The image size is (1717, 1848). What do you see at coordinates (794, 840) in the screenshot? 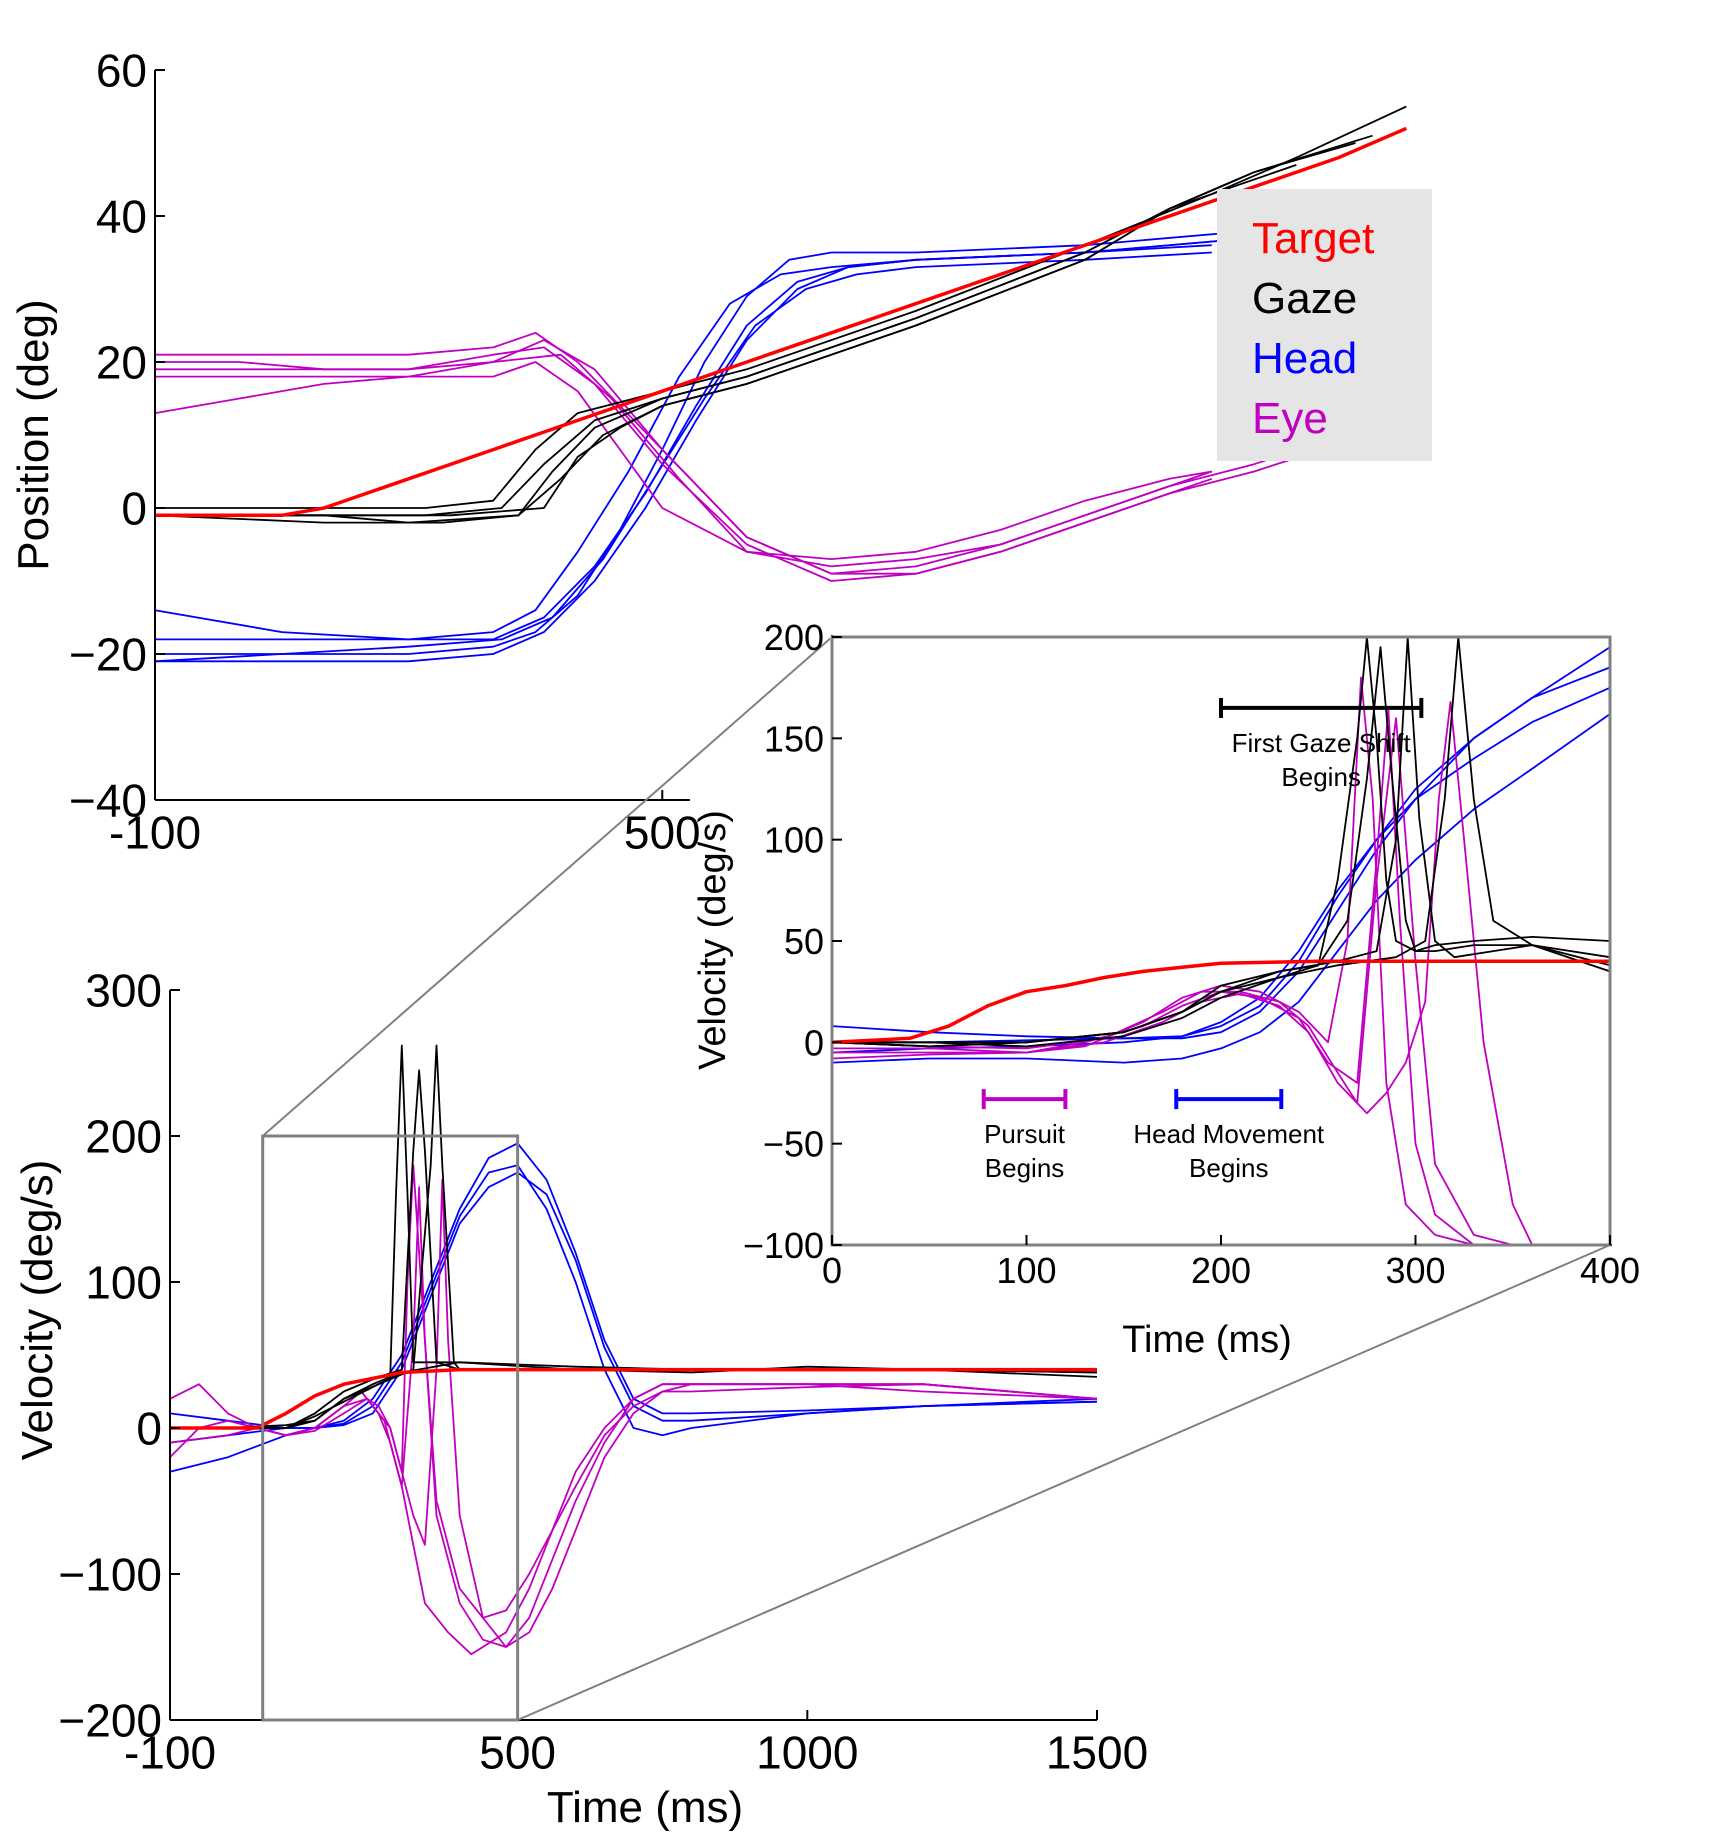
I see `velocity-inset-y-tick-label: 100` at bounding box center [794, 840].